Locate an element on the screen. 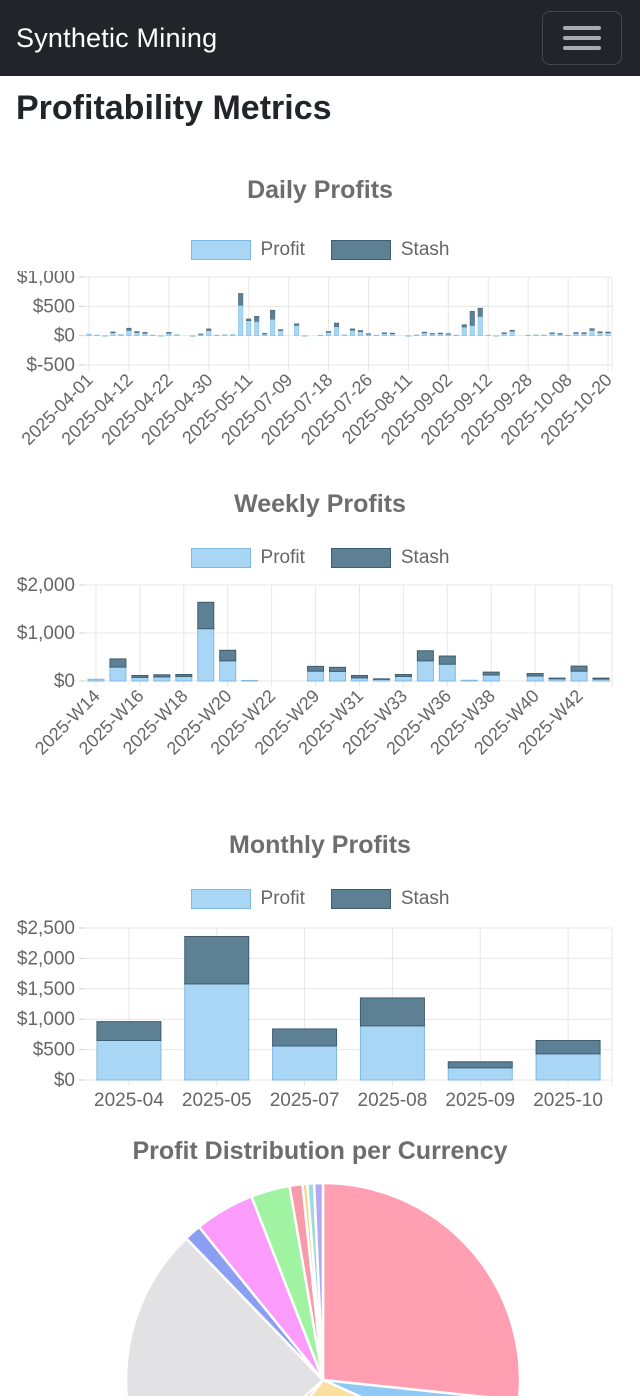 The height and width of the screenshot is (1396, 640). svg-text: $2,500 is located at coordinates (46, 929).